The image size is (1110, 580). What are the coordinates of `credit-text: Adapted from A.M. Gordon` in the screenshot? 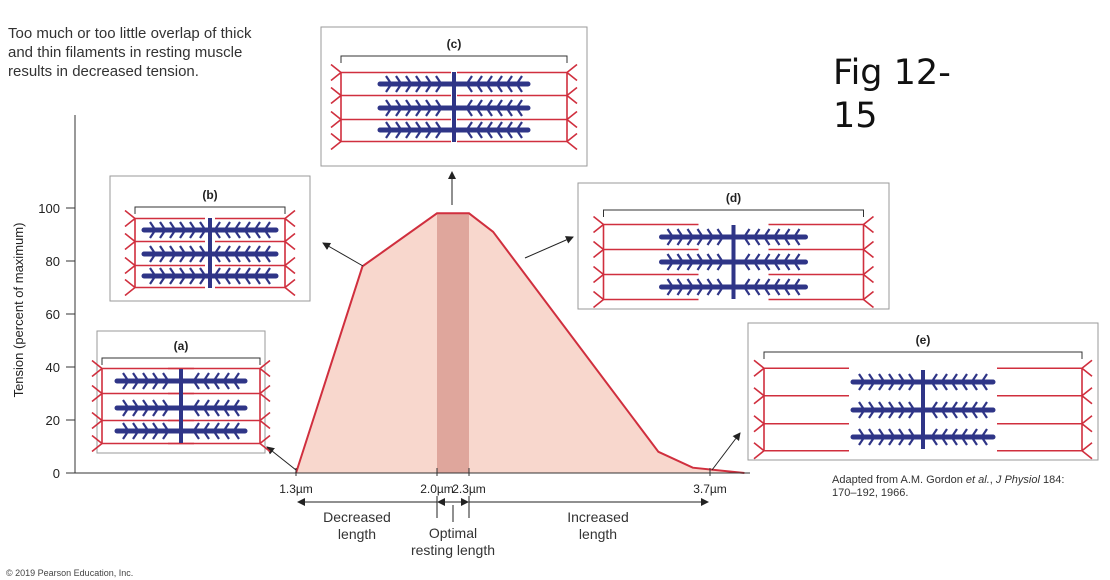 It's located at (899, 480).